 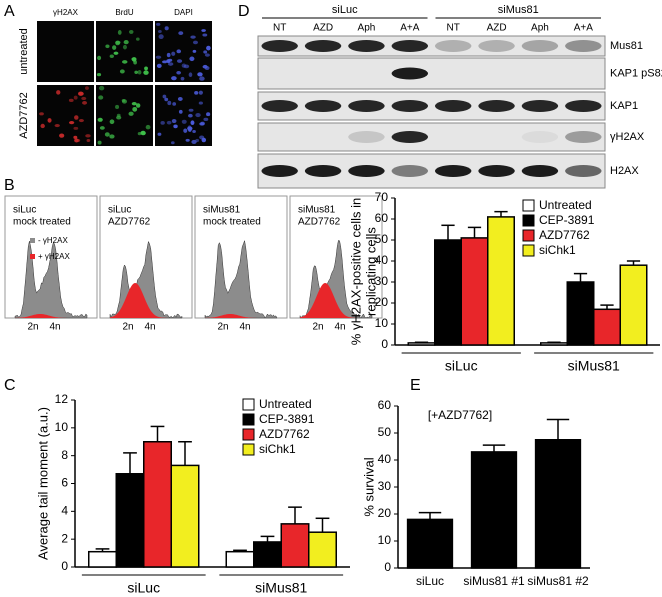 I want to click on annotation: [+AZD7762], so click(x=460, y=415).